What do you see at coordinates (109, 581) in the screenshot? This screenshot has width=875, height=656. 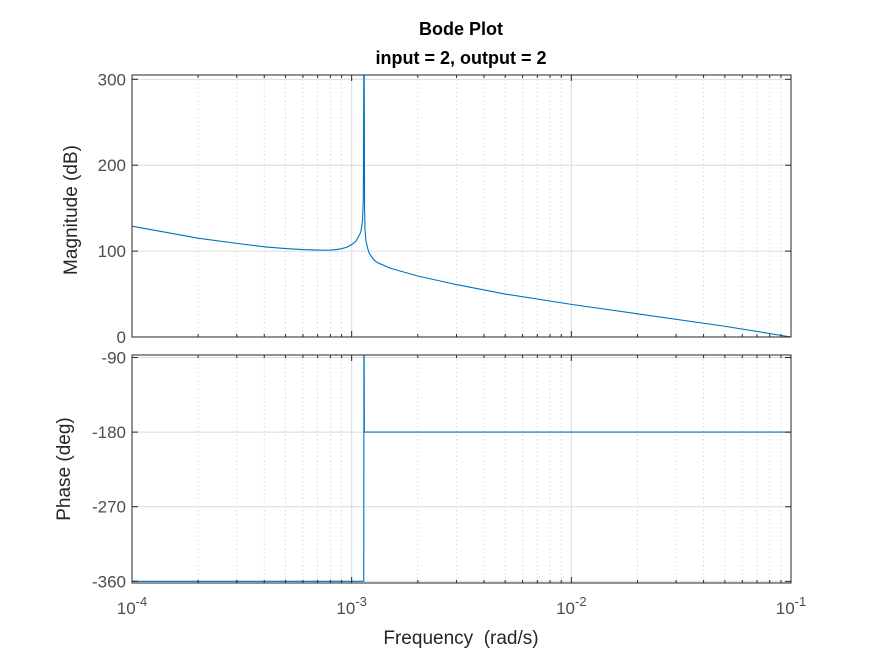 I see `phase-y-tick-label: -360` at bounding box center [109, 581].